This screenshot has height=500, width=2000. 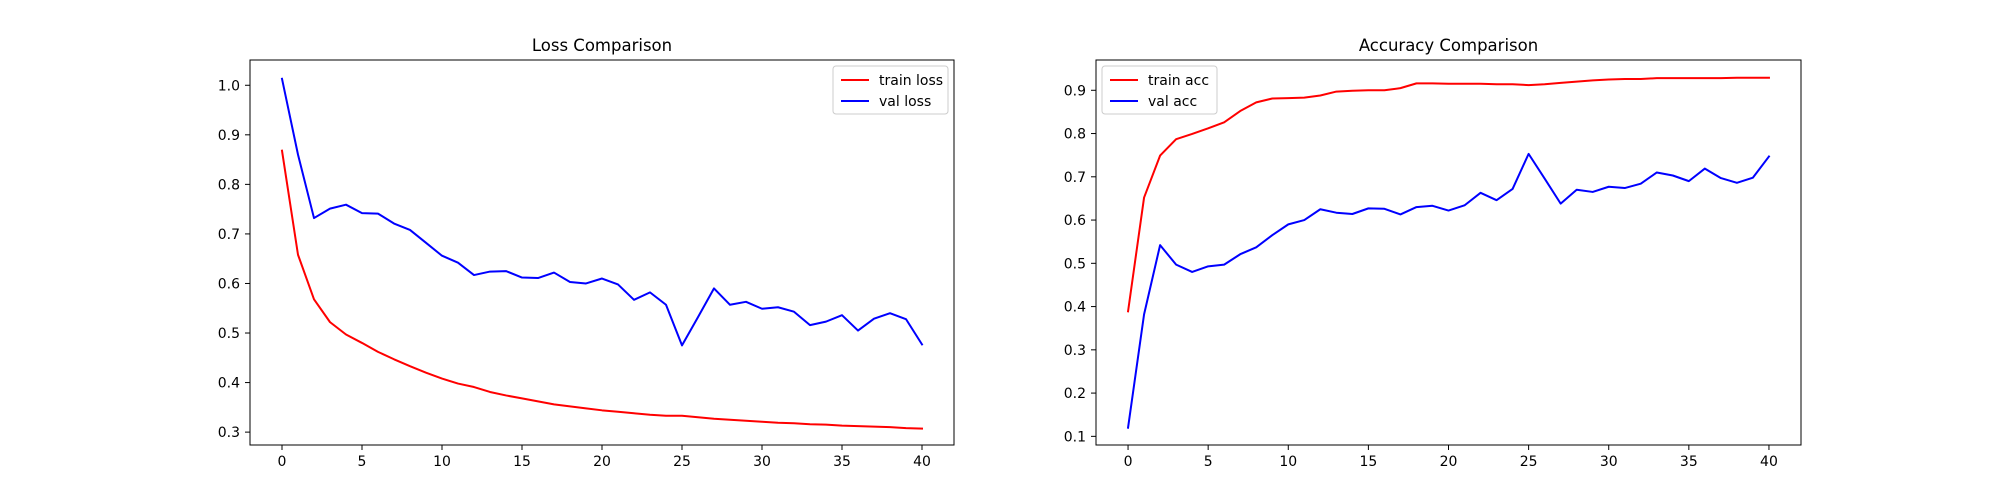 I want to click on accuracy-legend-label: val acc, so click(x=1172, y=102).